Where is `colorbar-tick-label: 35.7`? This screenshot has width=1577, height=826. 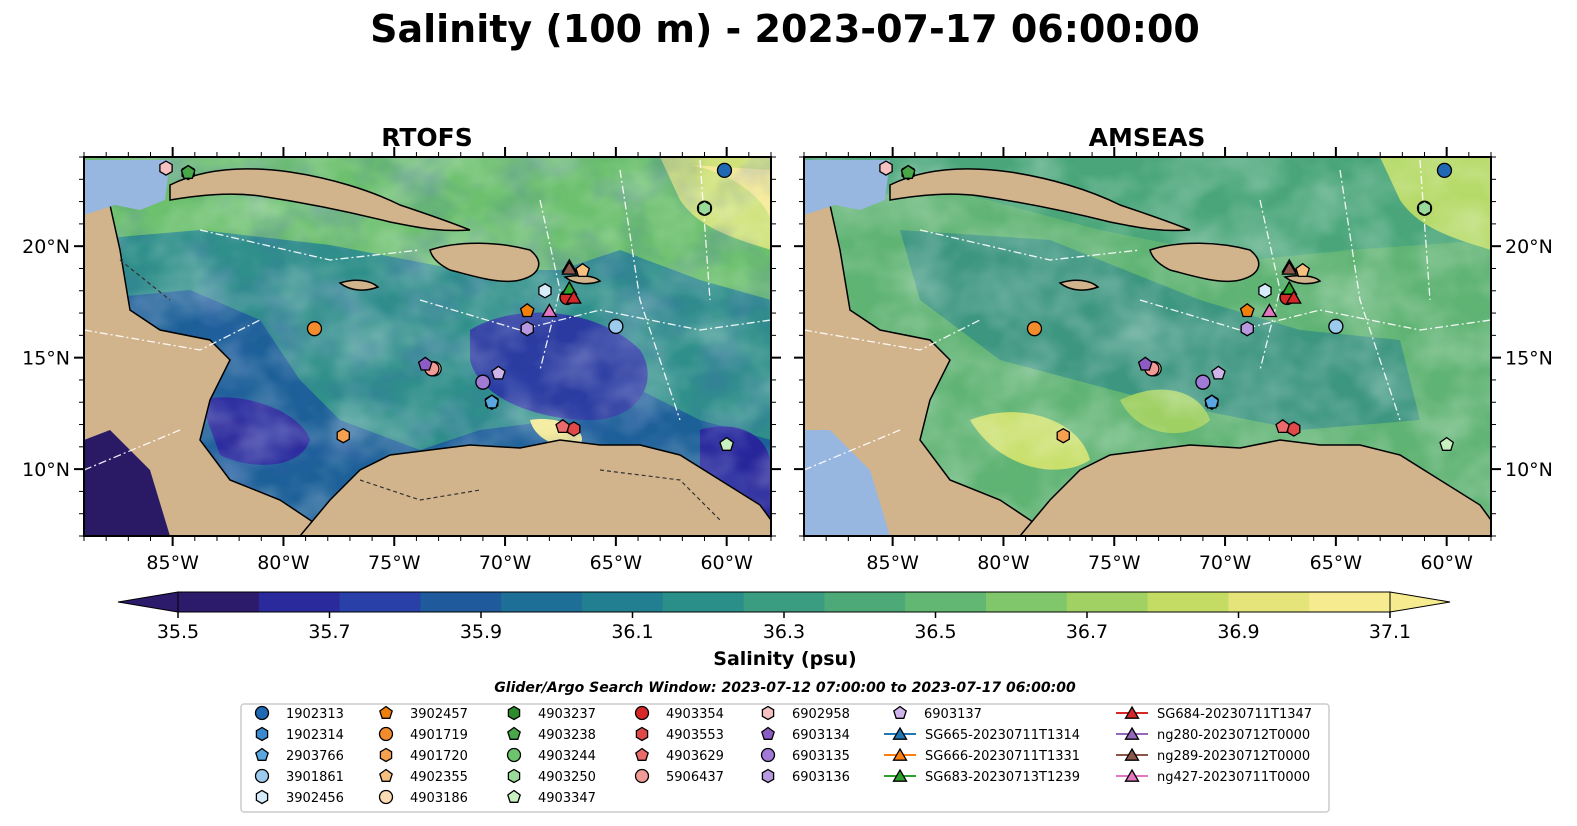
colorbar-tick-label: 35.7 is located at coordinates (329, 632).